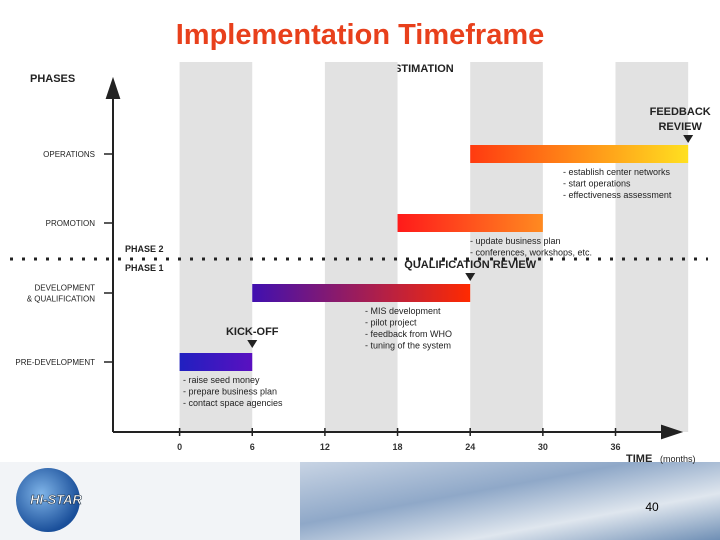 This screenshot has height=540, width=720. What do you see at coordinates (179, 447) in the screenshot?
I see `x-tick-label: 0` at bounding box center [179, 447].